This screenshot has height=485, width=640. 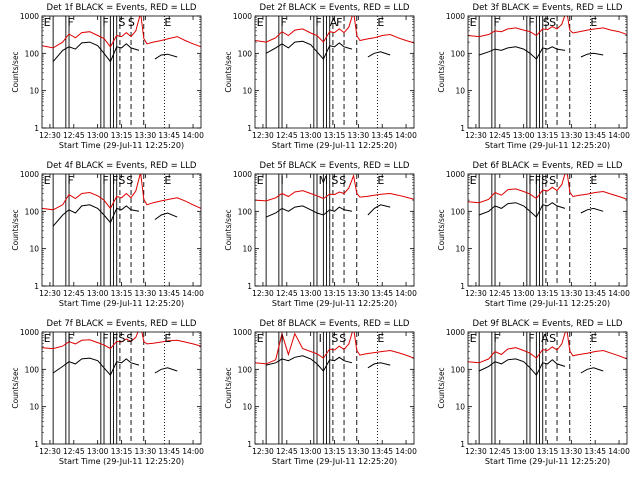 What do you see at coordinates (193, 451) in the screenshot?
I see `x-tick-label: 14:00` at bounding box center [193, 451].